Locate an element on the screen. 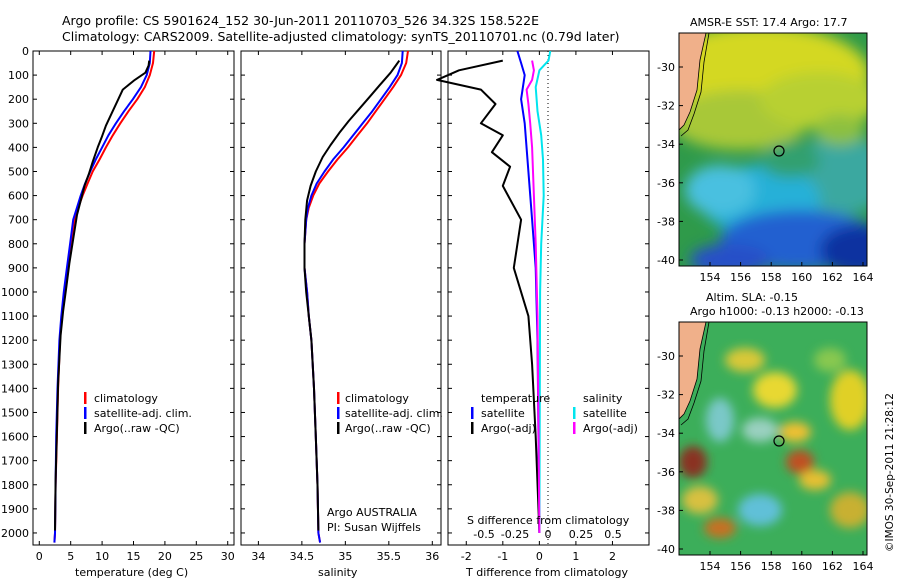 The height and width of the screenshot is (580, 900). argo-program-label: Argo AUSTRALIA is located at coordinates (372, 512).